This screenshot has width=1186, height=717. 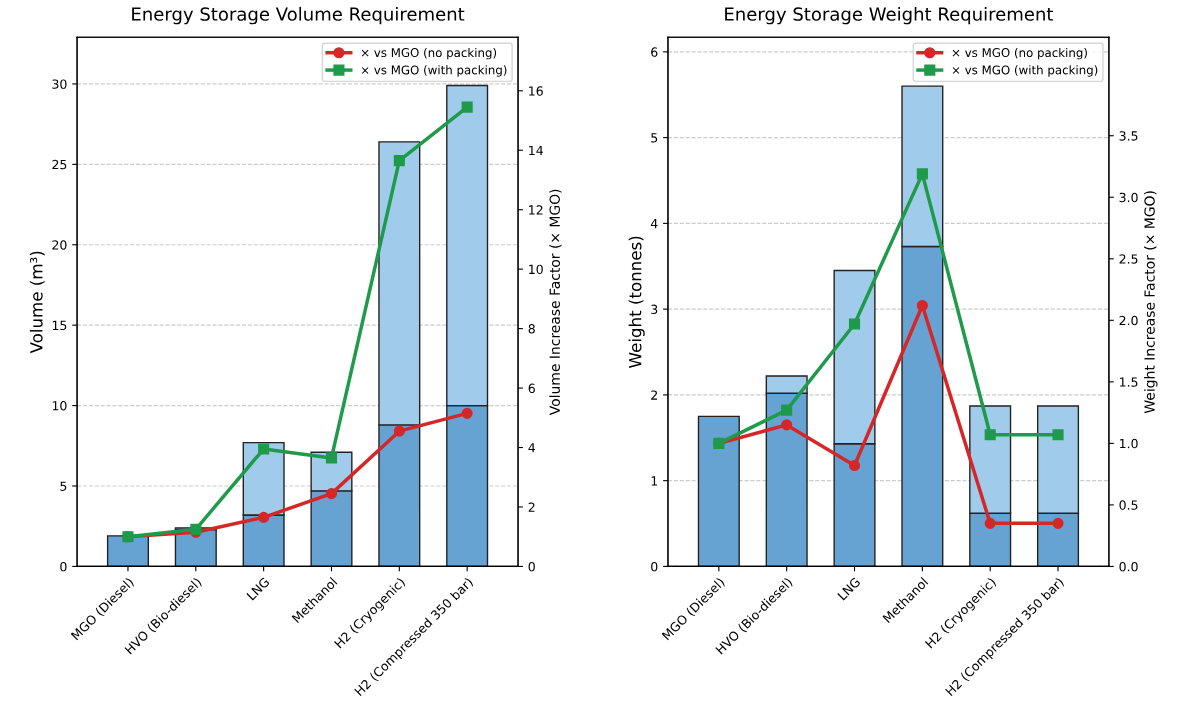 I want to click on y2-tick-label: 6, so click(x=531, y=388).